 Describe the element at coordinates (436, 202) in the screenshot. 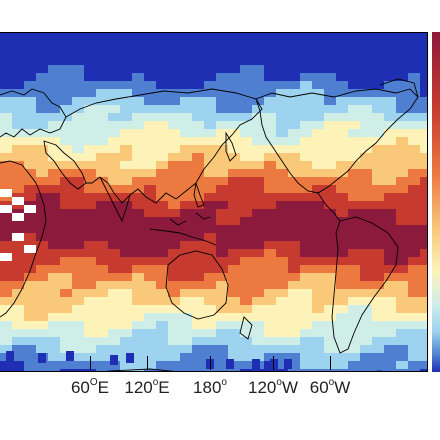

I see `colorbar` at that location.